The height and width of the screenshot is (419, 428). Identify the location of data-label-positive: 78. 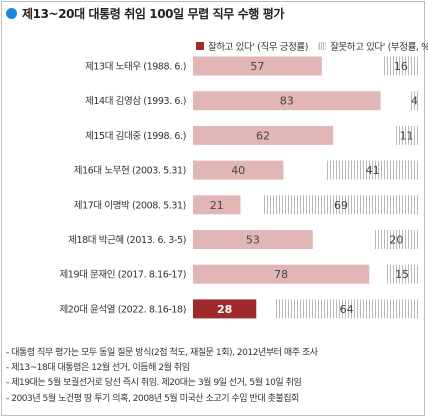
(281, 274).